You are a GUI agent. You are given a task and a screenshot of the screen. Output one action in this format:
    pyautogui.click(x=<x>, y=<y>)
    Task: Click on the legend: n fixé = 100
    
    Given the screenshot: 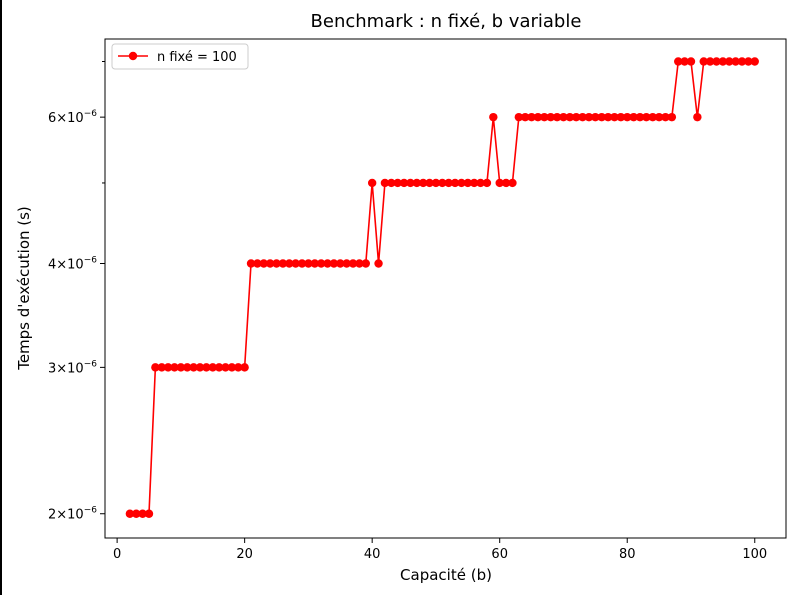 What is the action you would take?
    pyautogui.click(x=180, y=56)
    